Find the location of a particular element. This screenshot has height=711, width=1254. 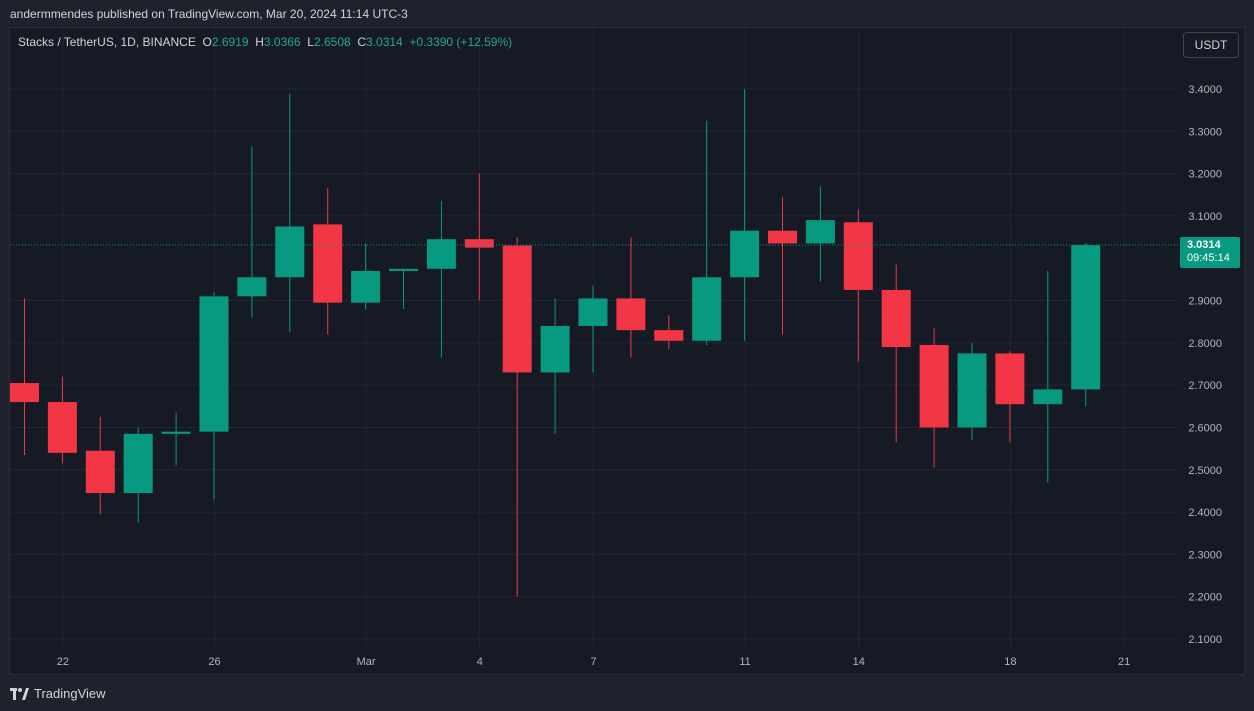

y-tick-label: 2.8000 is located at coordinates (1205, 344).